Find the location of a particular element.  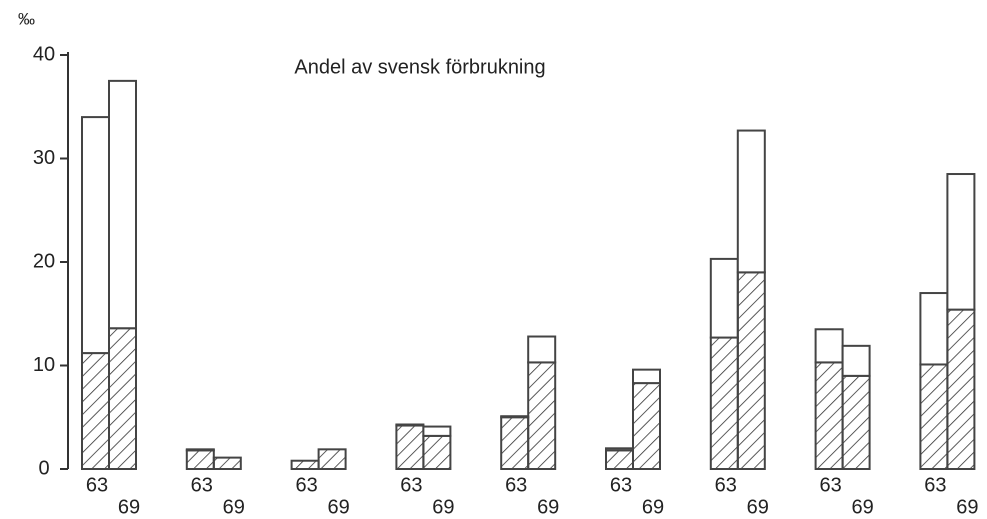

y-axis-unit: ‰ is located at coordinates (26, 18).